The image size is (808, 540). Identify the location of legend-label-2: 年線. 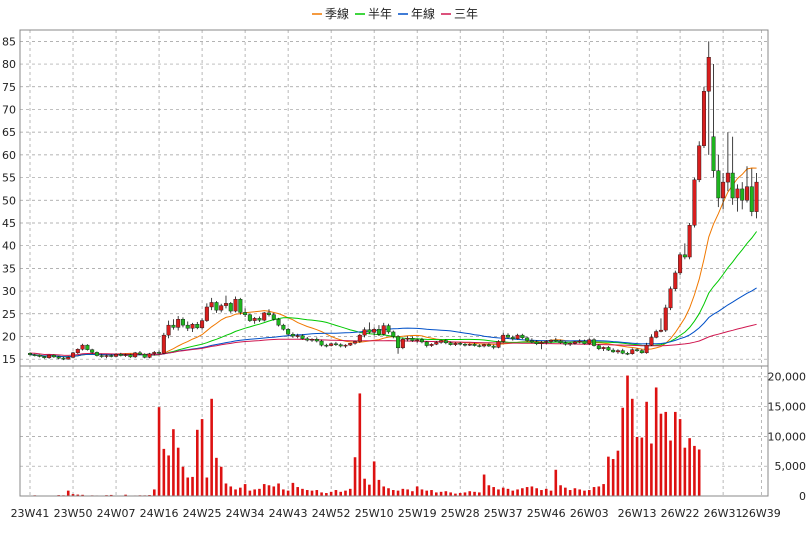
(423, 13).